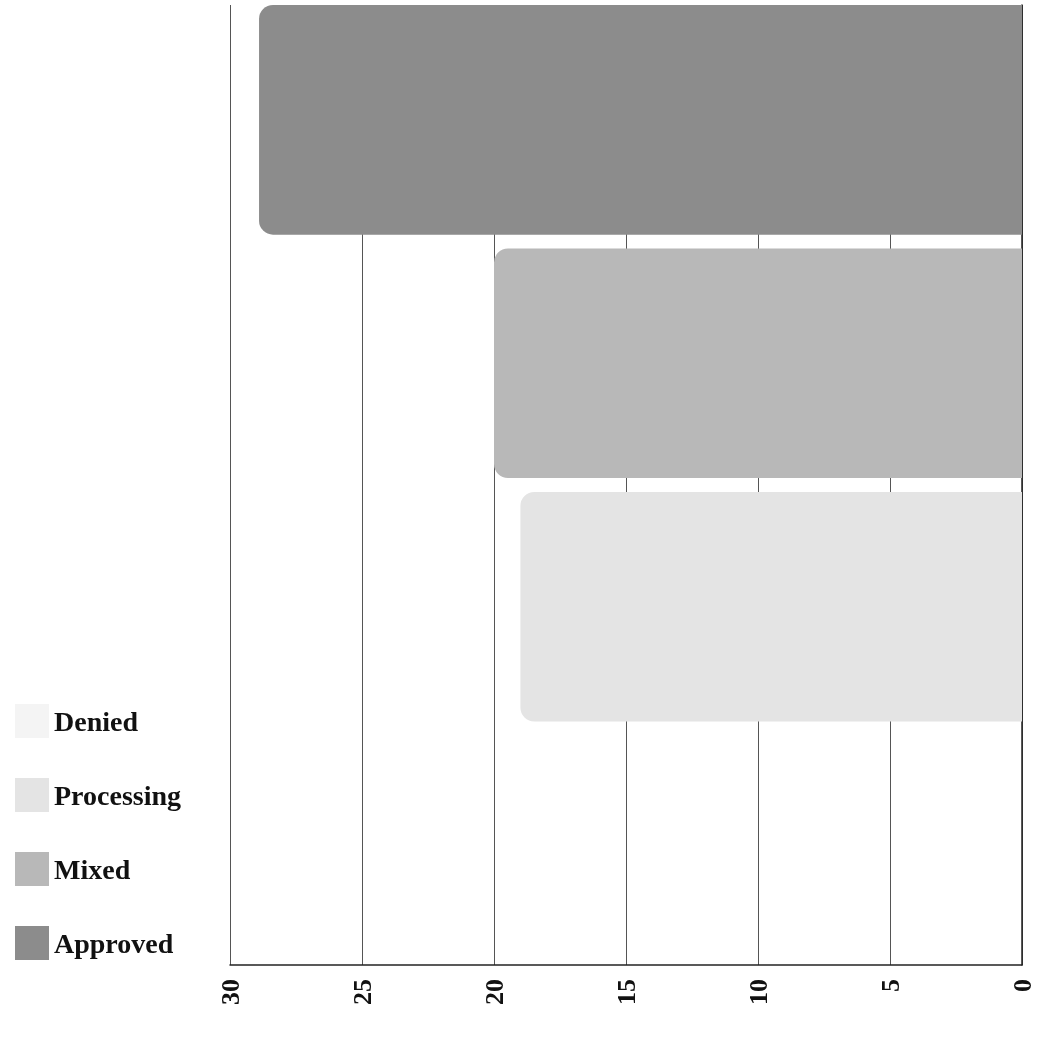 The image size is (1039, 1044). I want to click on legend-label: Denied, so click(96, 721).